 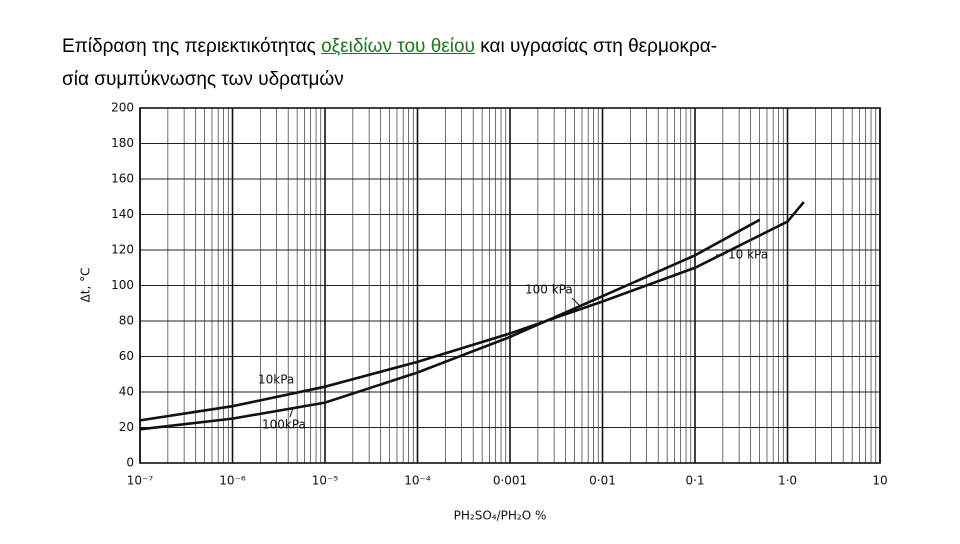 I want to click on y-tick-label: 0, so click(x=130, y=463).